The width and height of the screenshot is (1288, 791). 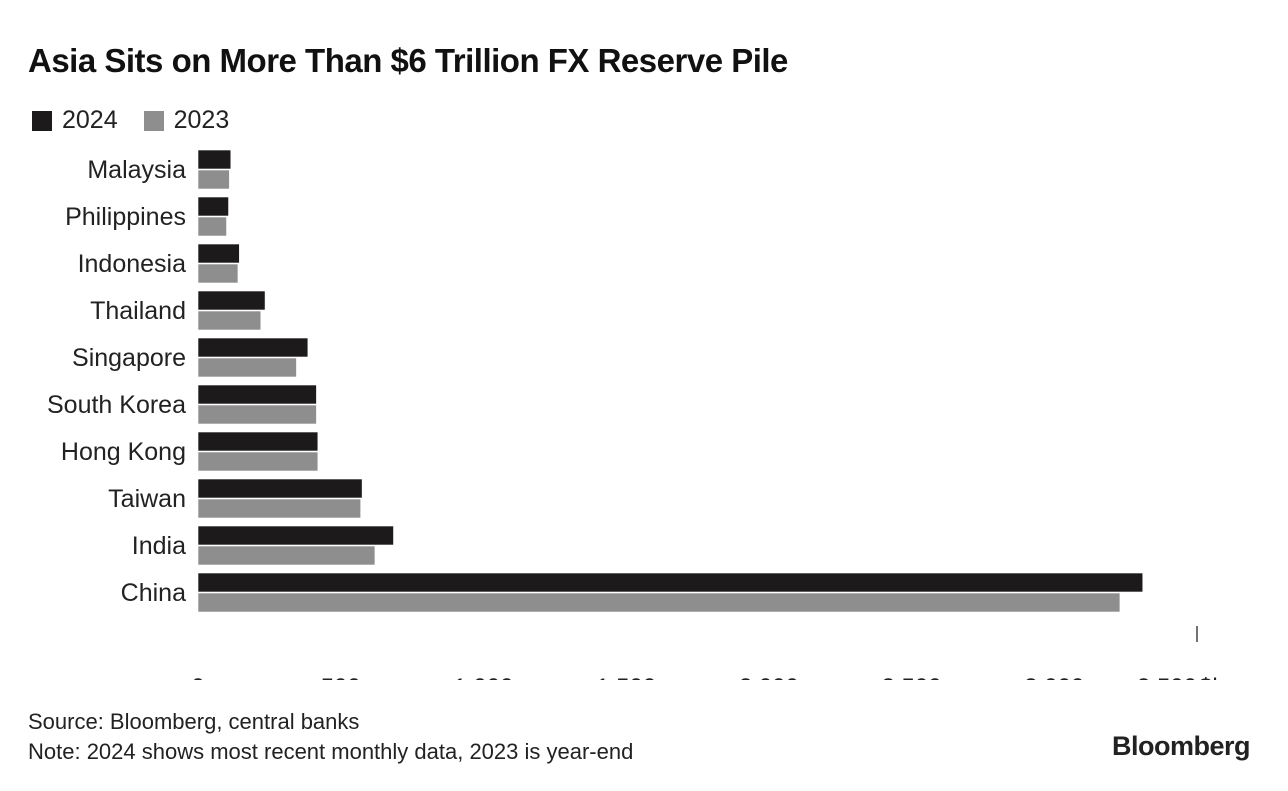 I want to click on bar-china-2023, so click(x=659, y=602).